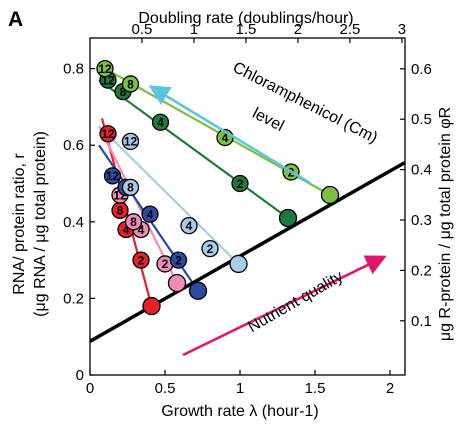 This screenshot has width=464, height=425. What do you see at coordinates (165, 388) in the screenshot?
I see `x-tick-label: 0.5` at bounding box center [165, 388].